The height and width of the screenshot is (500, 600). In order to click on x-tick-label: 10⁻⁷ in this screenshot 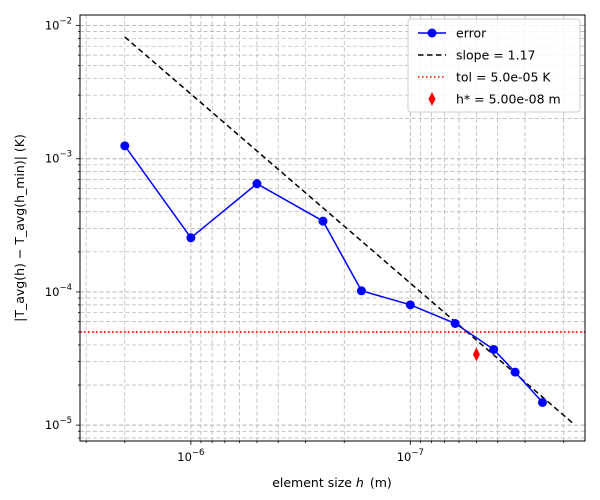, I will do `click(410, 456)`.